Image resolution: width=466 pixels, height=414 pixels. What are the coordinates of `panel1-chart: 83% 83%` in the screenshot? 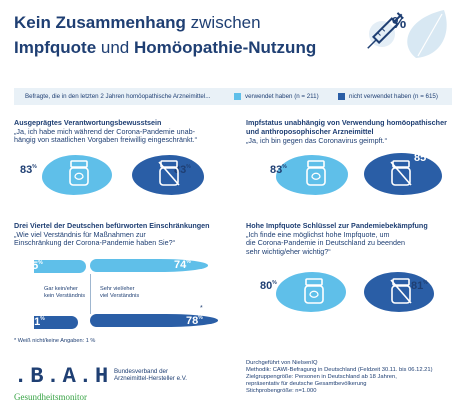 It's located at (121, 175).